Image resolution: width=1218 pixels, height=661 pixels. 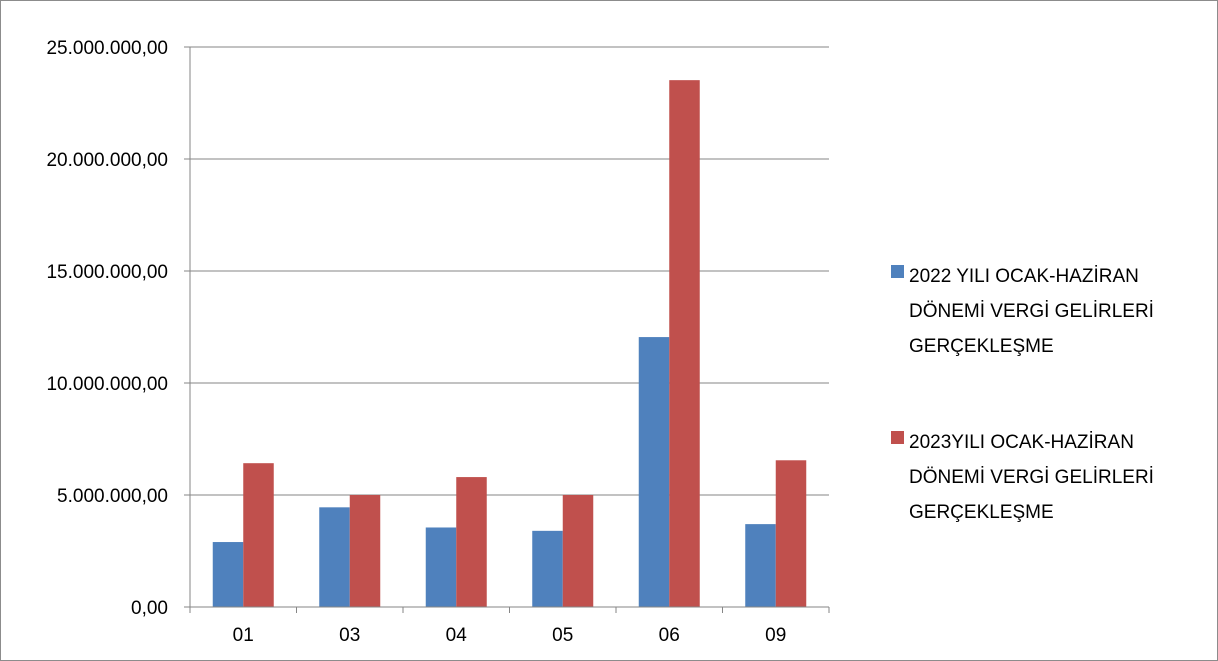 What do you see at coordinates (457, 635) in the screenshot?
I see `x-tick-label: 04` at bounding box center [457, 635].